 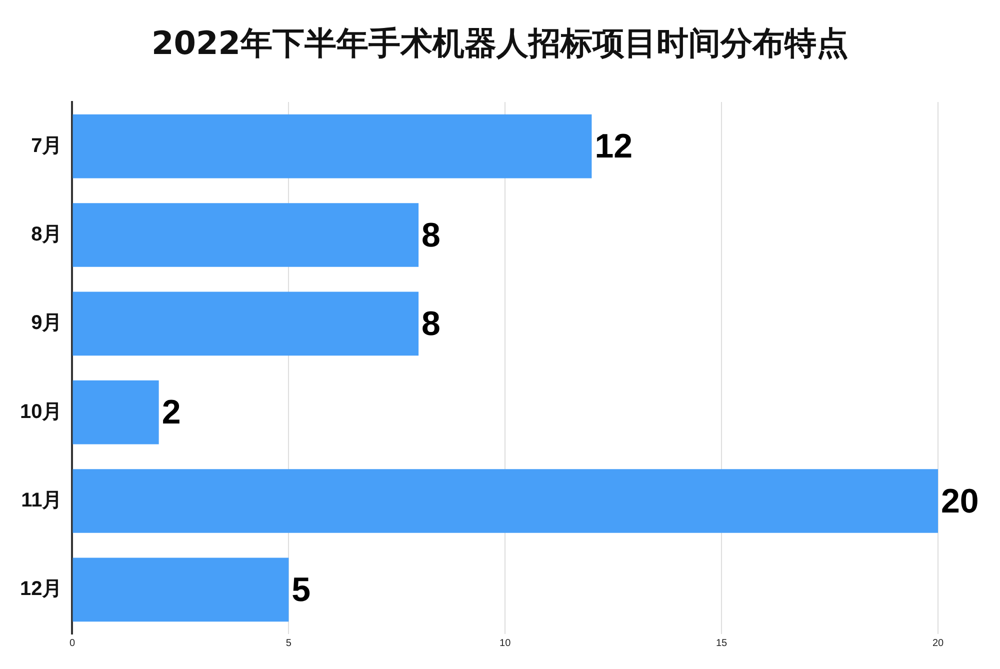 I want to click on y-tick-label: 12月, so click(x=41, y=589).